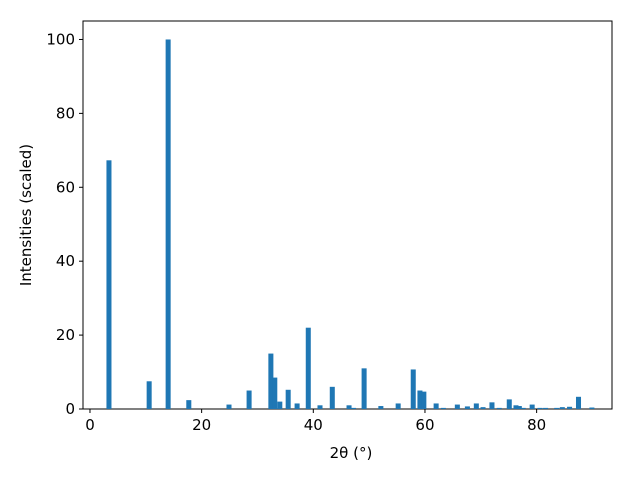  I want to click on y-tick-label: 60, so click(65, 187).